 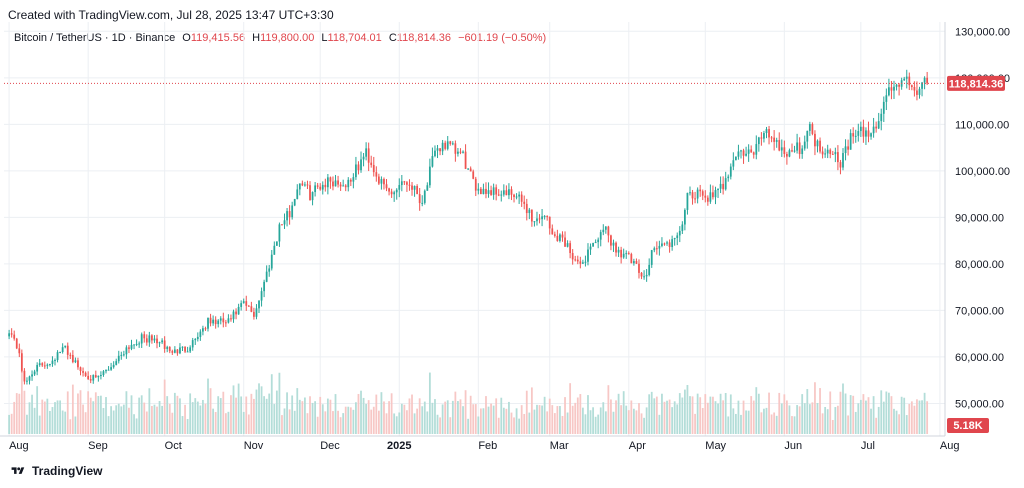 What do you see at coordinates (95, 38) in the screenshot?
I see `symbol-name: Bitcoin / TetherUS · 1D · Binance` at bounding box center [95, 38].